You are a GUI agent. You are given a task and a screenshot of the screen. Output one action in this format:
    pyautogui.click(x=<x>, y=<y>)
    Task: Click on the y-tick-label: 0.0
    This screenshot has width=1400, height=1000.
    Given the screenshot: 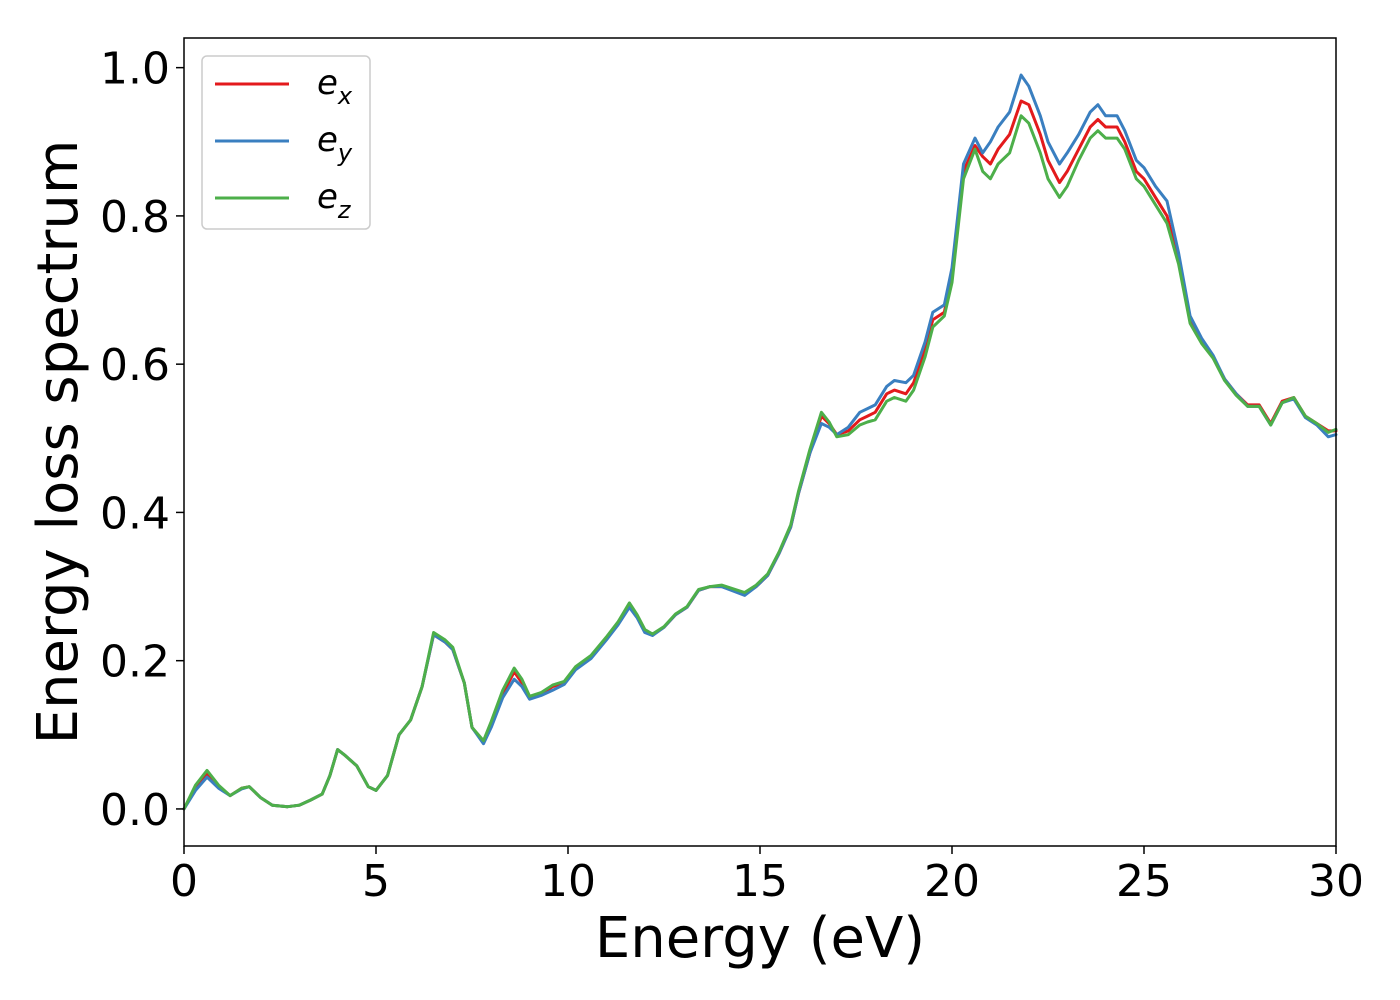 What is the action you would take?
    pyautogui.click(x=135, y=810)
    